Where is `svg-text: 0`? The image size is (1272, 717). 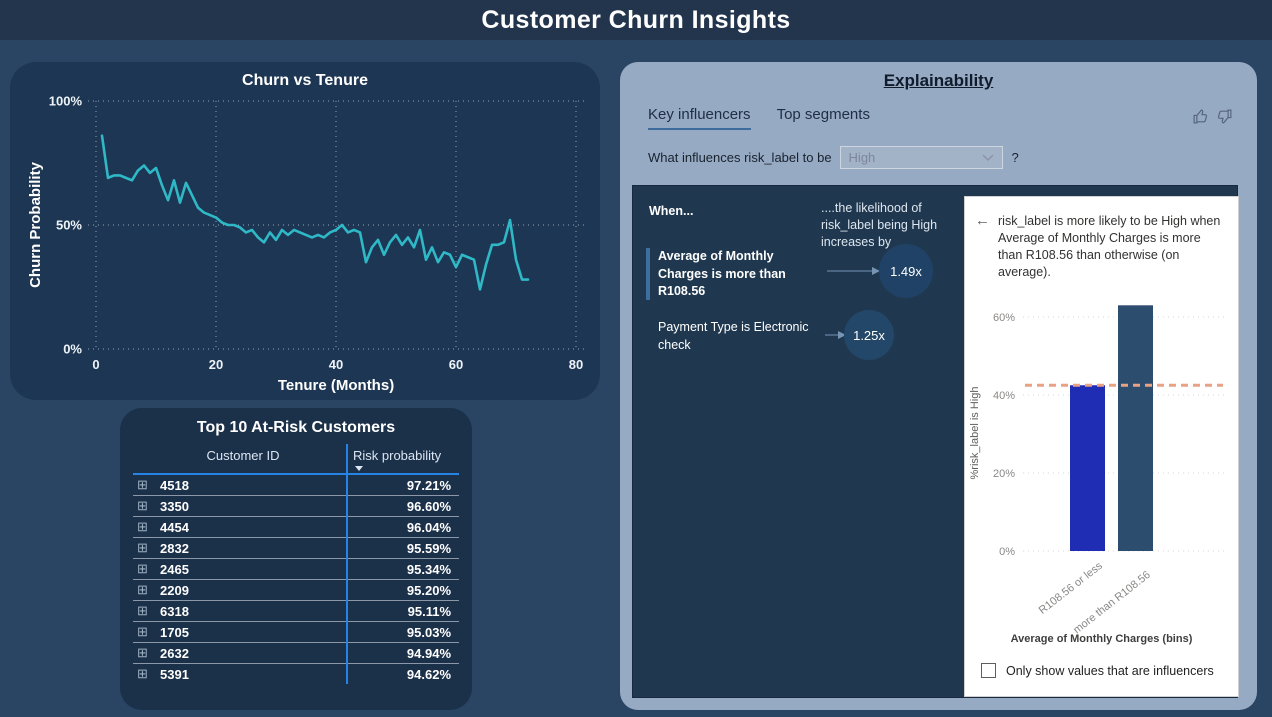
svg-text: 0 is located at coordinates (95, 364).